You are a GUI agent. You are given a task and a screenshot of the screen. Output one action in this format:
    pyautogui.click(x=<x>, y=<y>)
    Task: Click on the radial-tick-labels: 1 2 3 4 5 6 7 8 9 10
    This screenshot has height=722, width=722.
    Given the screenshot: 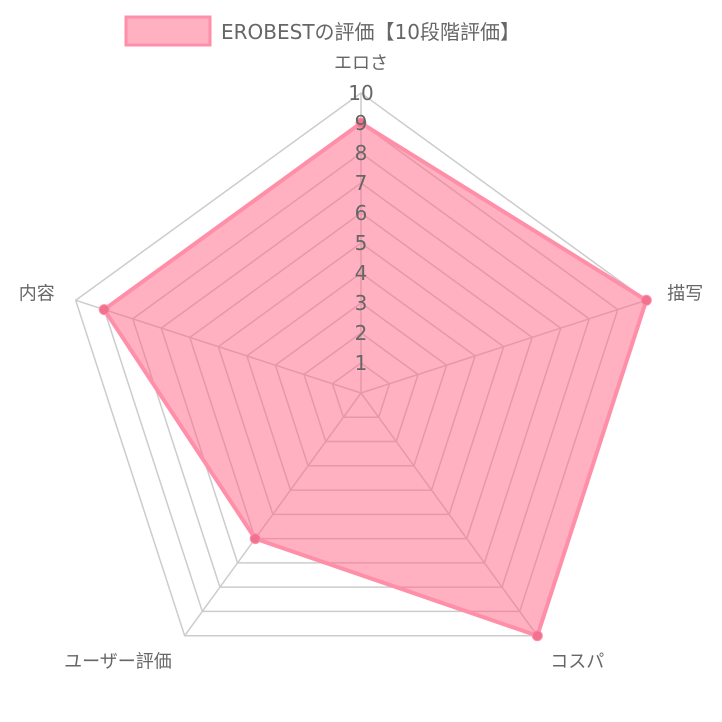 What is the action you would take?
    pyautogui.click(x=360, y=228)
    